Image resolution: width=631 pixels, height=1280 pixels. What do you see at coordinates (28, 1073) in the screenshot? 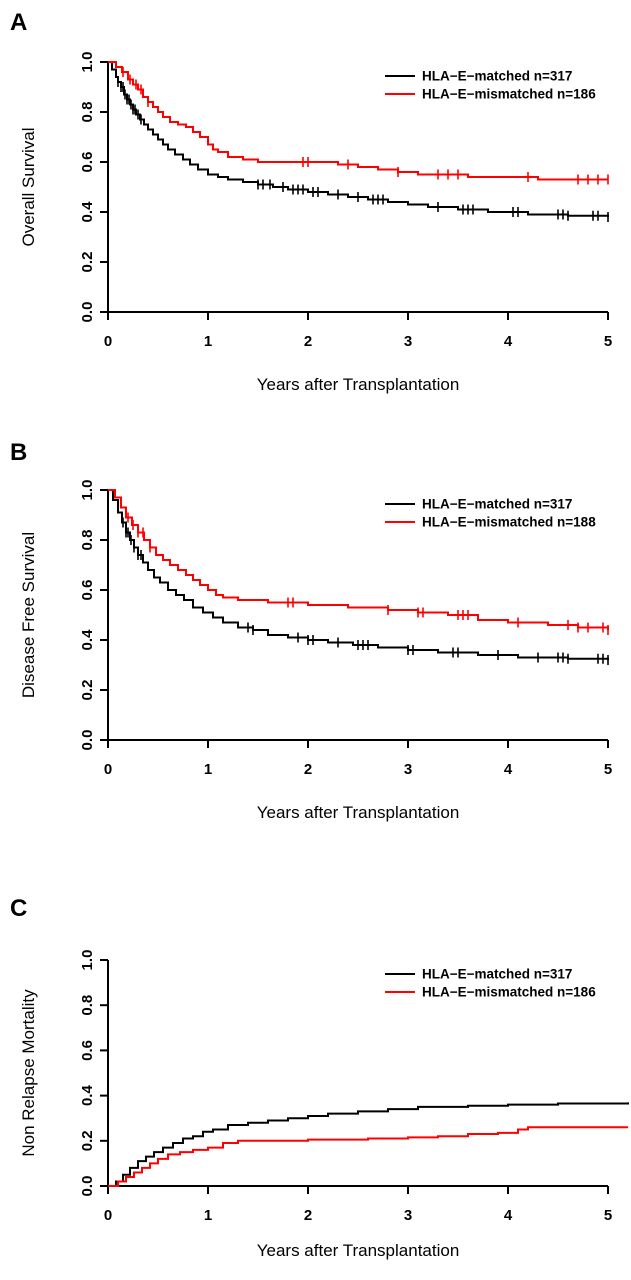
I see `y-axis-title: Non Relapse Mortality` at bounding box center [28, 1073].